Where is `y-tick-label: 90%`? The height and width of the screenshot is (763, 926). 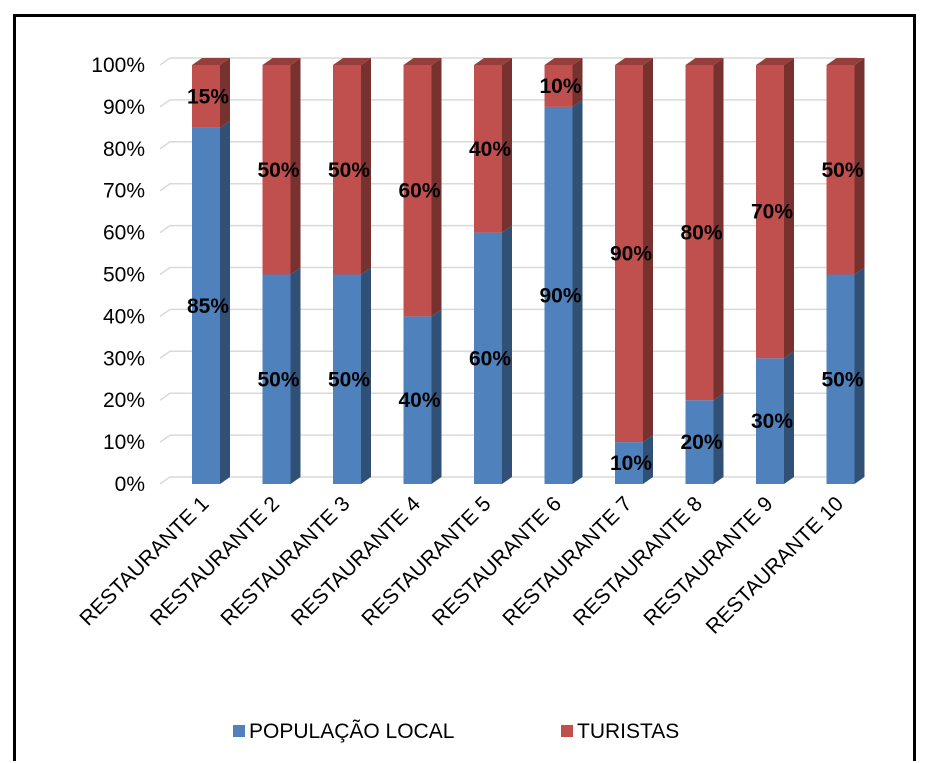 y-tick-label: 90% is located at coordinates (124, 107).